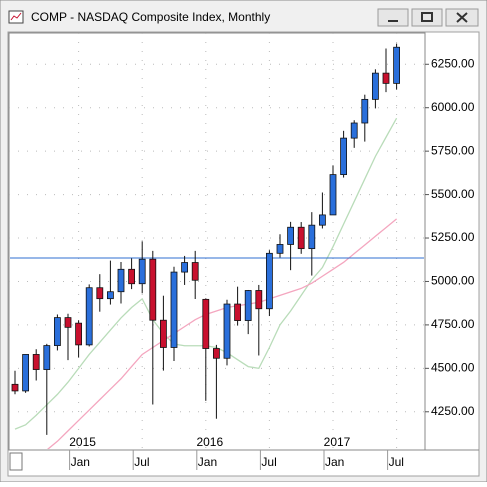  What do you see at coordinates (16, 461) in the screenshot?
I see `corner-box` at bounding box center [16, 461].